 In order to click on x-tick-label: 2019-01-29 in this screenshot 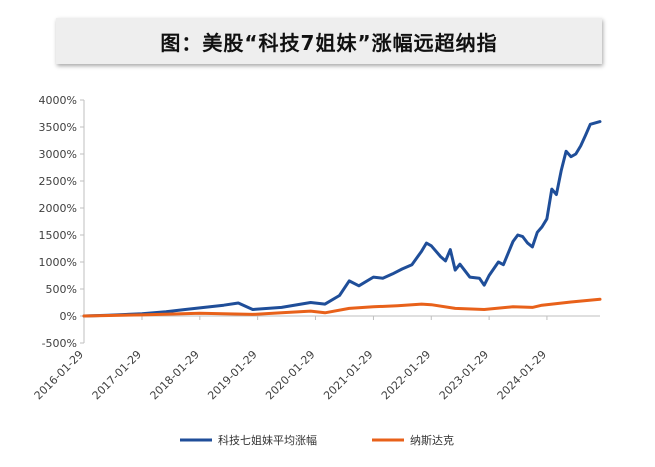, I will do `click(232, 375)`.